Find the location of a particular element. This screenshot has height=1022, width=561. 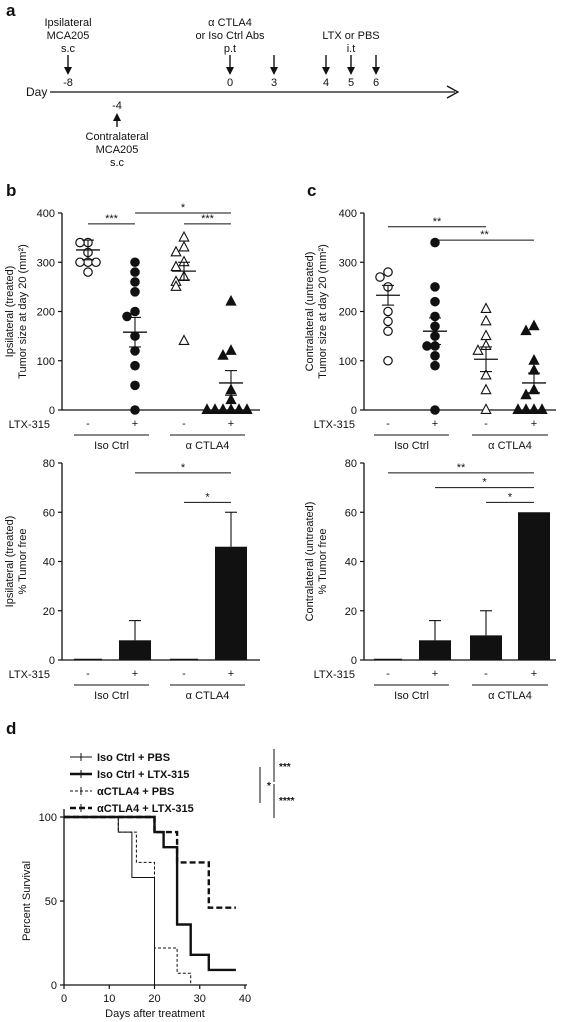

event-arrow-4-head is located at coordinates (326, 71).